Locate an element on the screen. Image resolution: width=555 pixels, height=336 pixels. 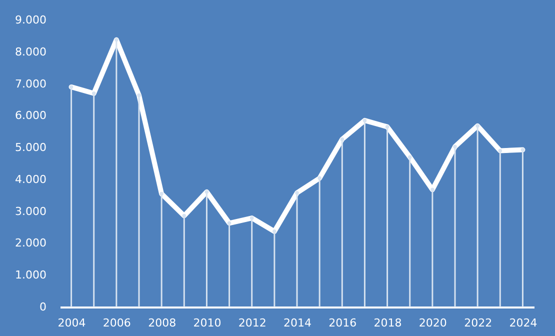
y-tick-label: 4.000 is located at coordinates (30, 179).